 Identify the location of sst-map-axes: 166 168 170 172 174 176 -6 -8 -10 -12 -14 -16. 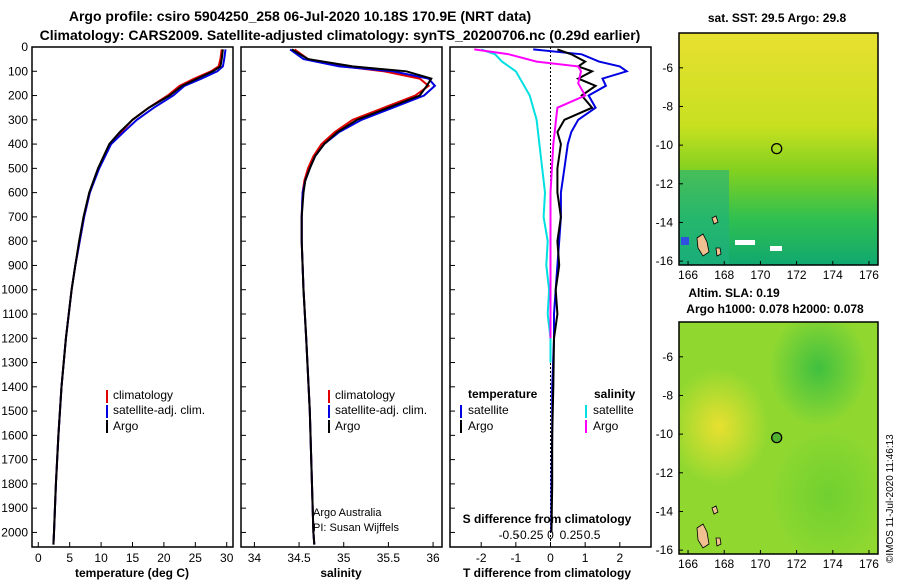
(768, 171).